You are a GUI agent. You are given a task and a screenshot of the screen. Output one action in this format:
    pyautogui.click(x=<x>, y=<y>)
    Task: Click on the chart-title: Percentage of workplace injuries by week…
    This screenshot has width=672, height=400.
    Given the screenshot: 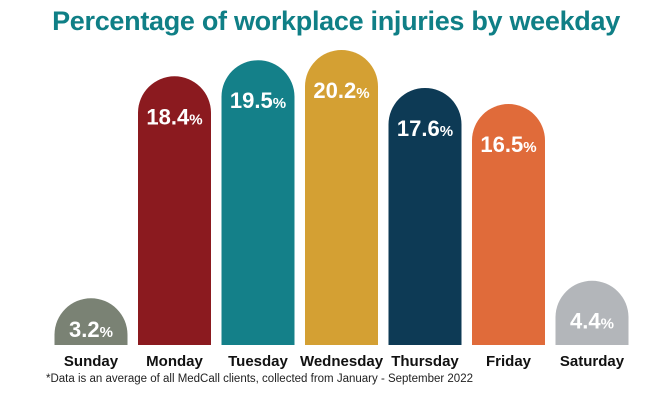 What is the action you would take?
    pyautogui.click(x=336, y=21)
    